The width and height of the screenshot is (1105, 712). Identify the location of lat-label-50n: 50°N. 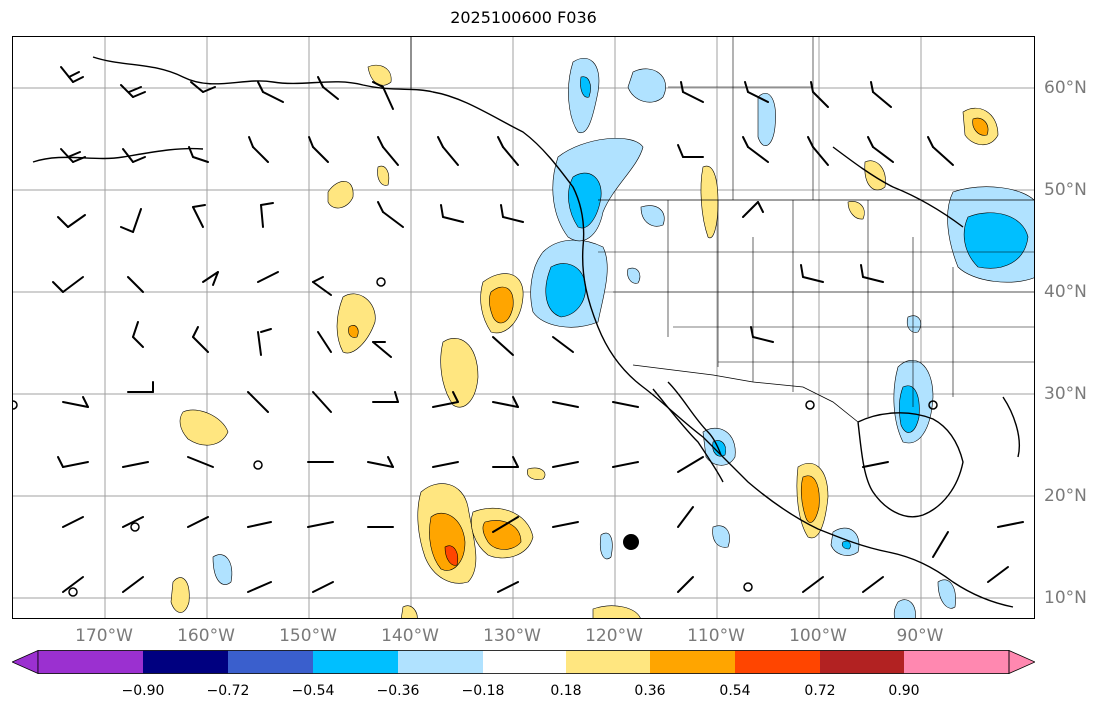
(1065, 190).